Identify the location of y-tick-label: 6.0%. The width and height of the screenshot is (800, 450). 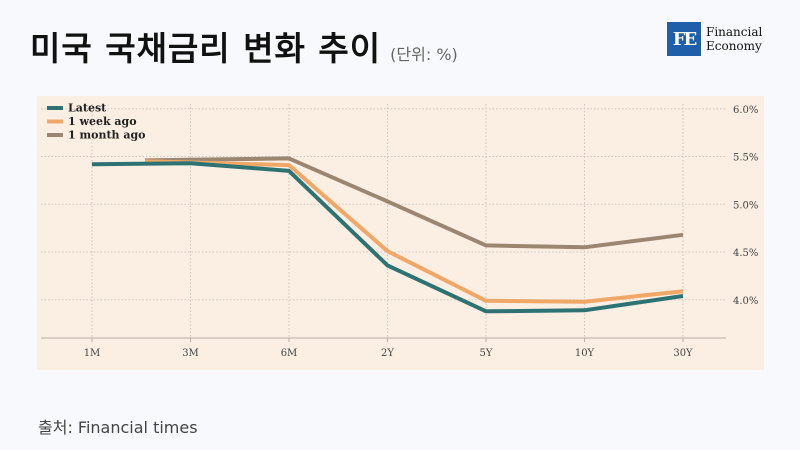
(745, 110).